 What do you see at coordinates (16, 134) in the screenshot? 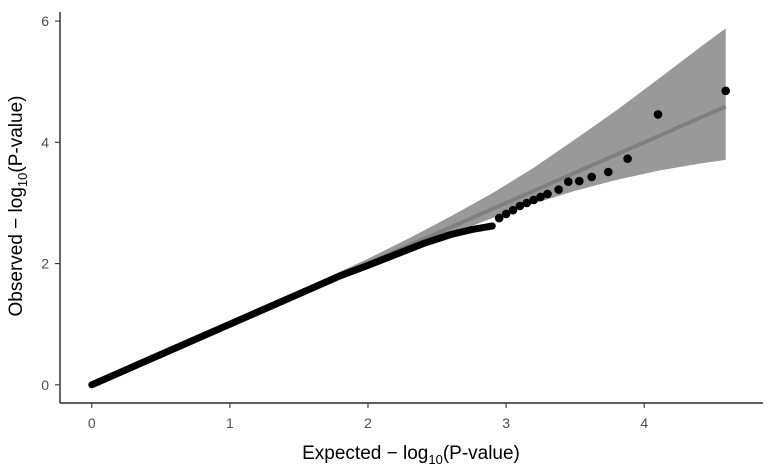
I see `y-axis-title-tail: (P-value)` at bounding box center [16, 134].